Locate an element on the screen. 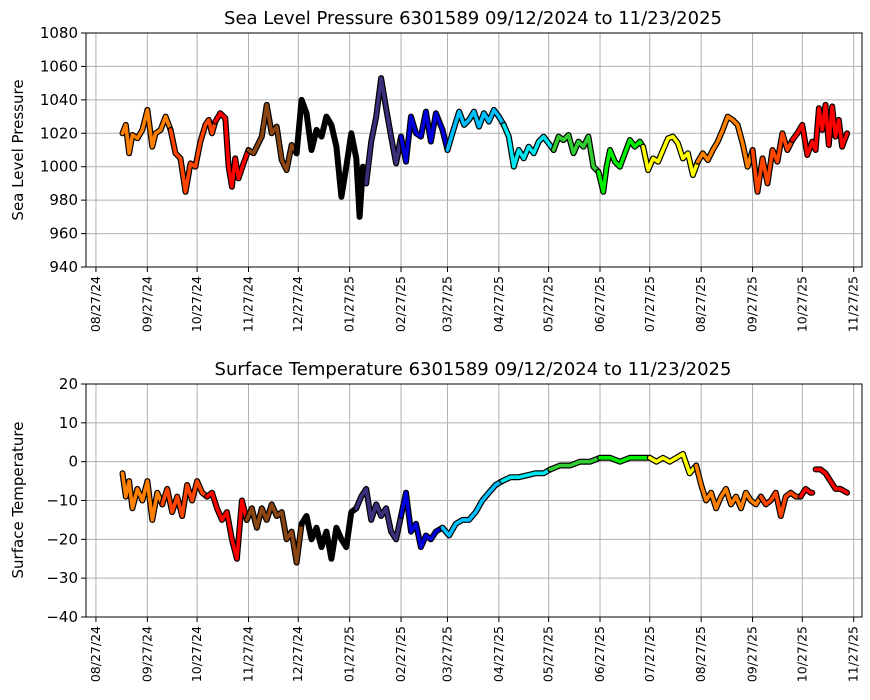 The height and width of the screenshot is (700, 870). y-tick-label: 960 is located at coordinates (63, 234).